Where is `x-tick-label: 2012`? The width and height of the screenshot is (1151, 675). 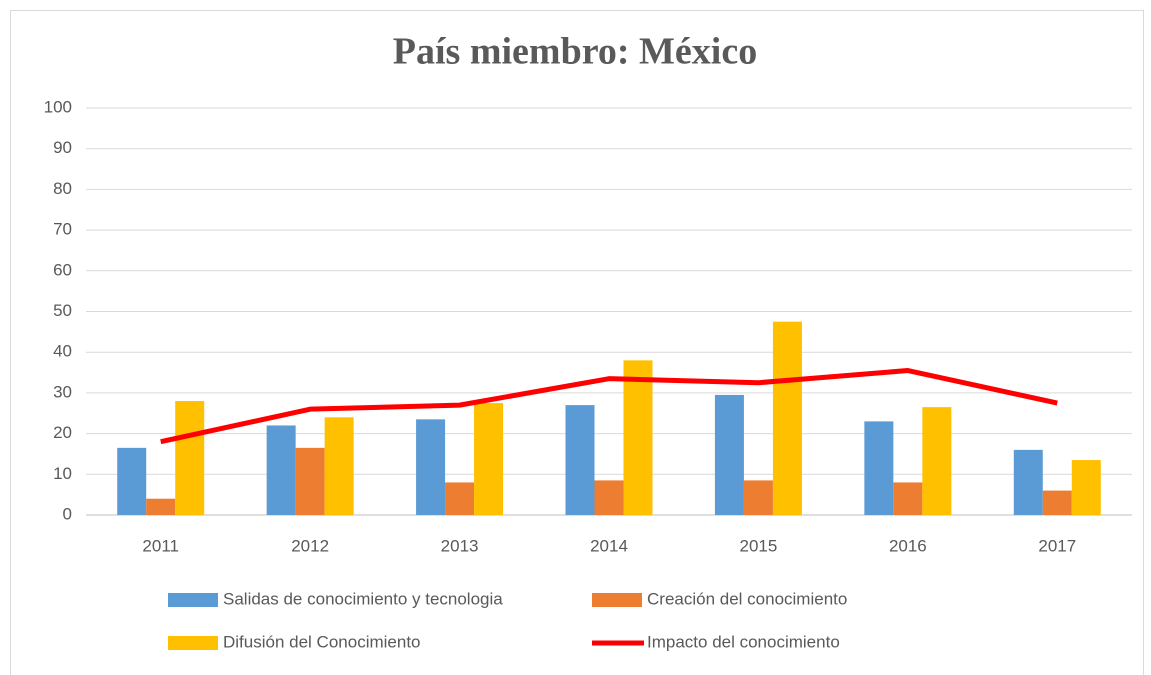 x-tick-label: 2012 is located at coordinates (310, 545).